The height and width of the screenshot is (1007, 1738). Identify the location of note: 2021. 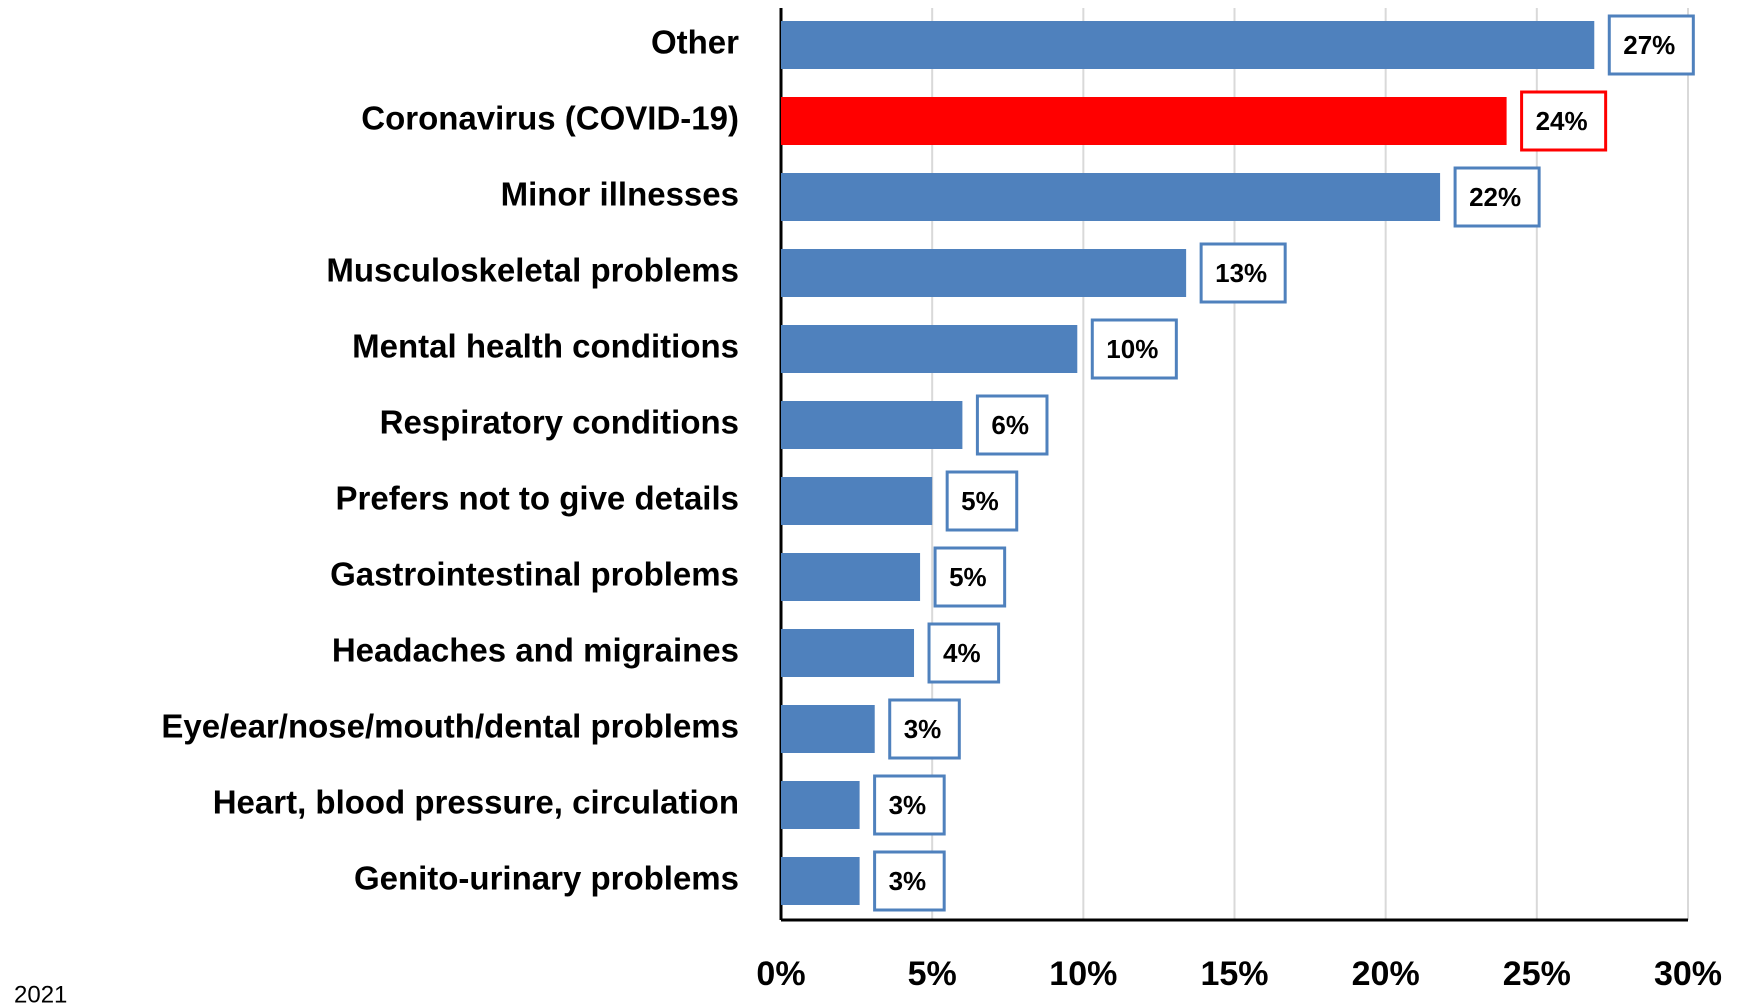
(40, 994).